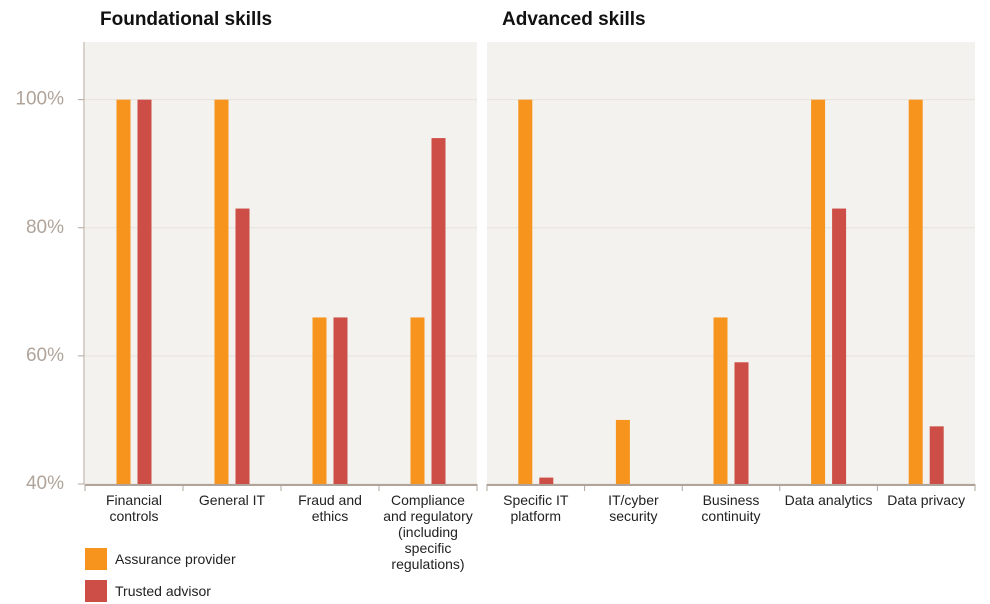 This screenshot has width=990, height=604. I want to click on x-tick-label: Data privacy, so click(926, 500).